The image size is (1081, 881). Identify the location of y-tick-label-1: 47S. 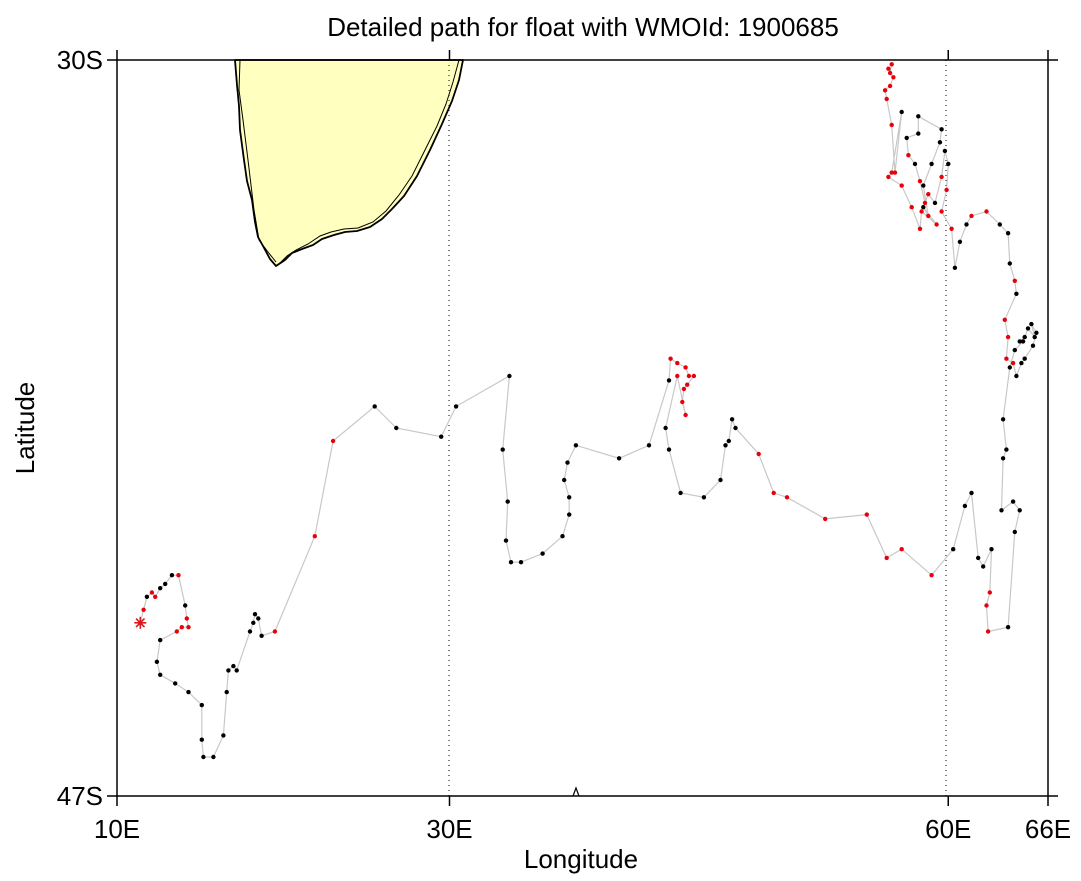
(80, 796).